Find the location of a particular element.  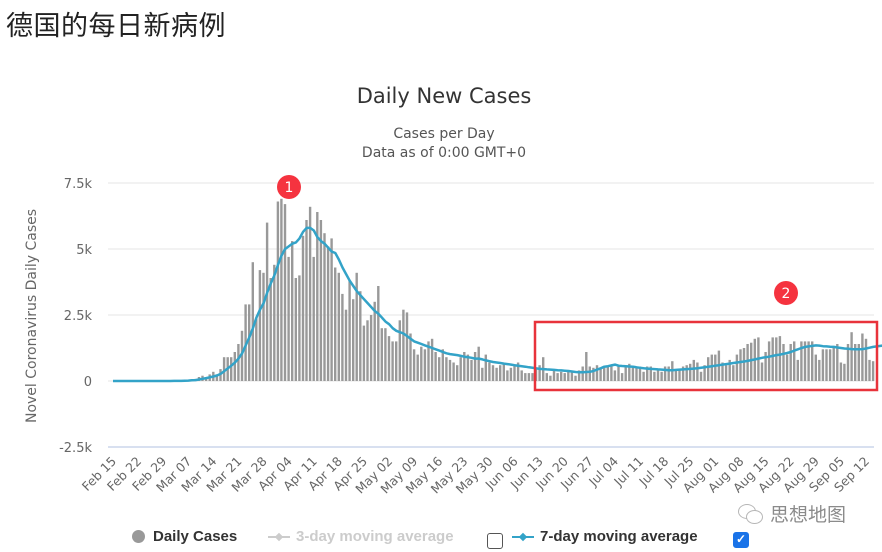

y-axis-ticks: -2.5k 0 2.5k 5k 7.5k is located at coordinates (75, 316).